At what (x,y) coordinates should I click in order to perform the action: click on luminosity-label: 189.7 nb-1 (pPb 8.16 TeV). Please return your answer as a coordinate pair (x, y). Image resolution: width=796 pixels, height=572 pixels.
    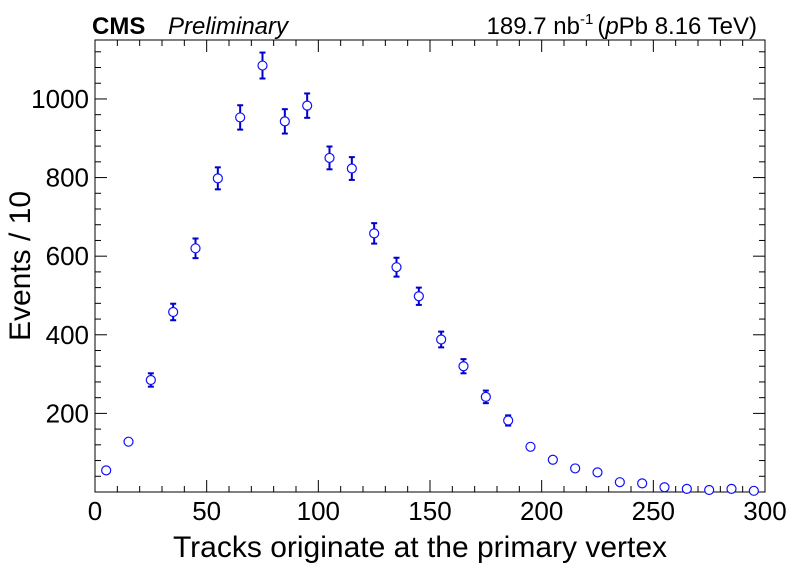
    Looking at the image, I should click on (622, 25).